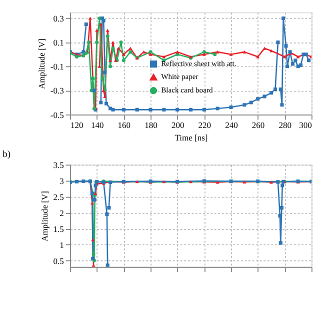  I want to click on y-tick-label: 2.5, so click(58, 197).